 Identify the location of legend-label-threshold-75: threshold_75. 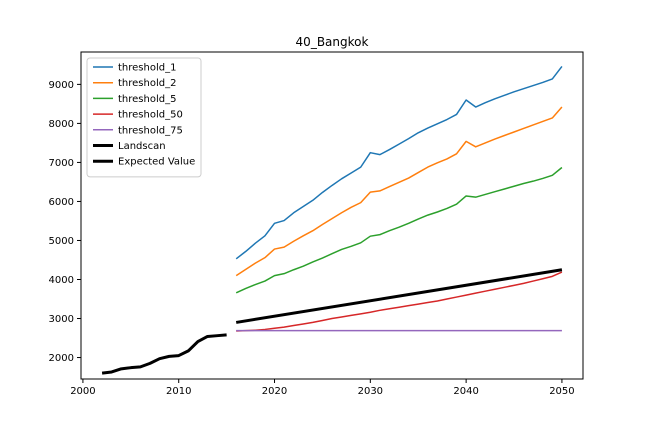
(150, 130).